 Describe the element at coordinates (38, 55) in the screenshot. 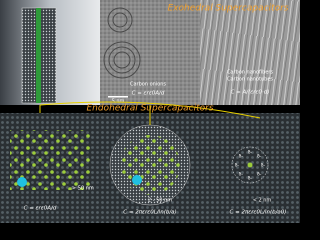

I see `ion-channel` at that location.